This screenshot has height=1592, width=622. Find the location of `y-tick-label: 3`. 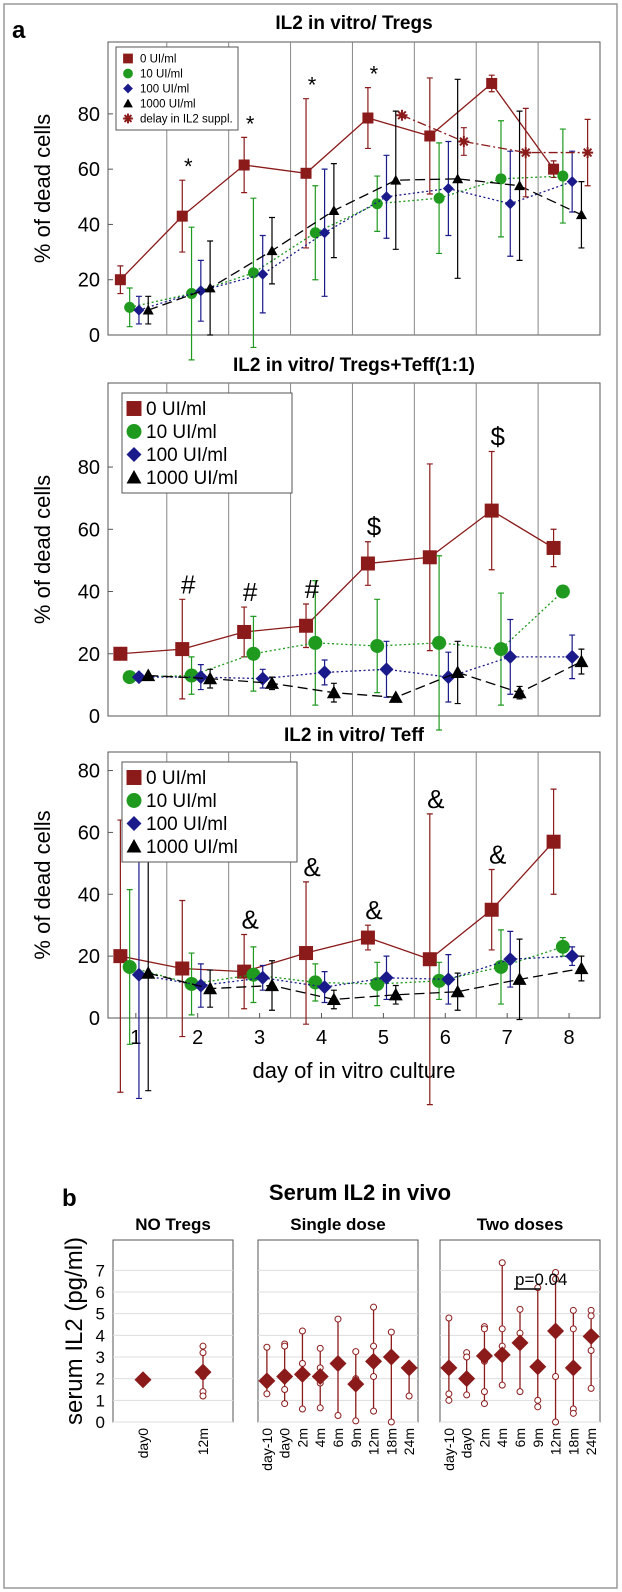

y-tick-label: 3 is located at coordinates (100, 1357).